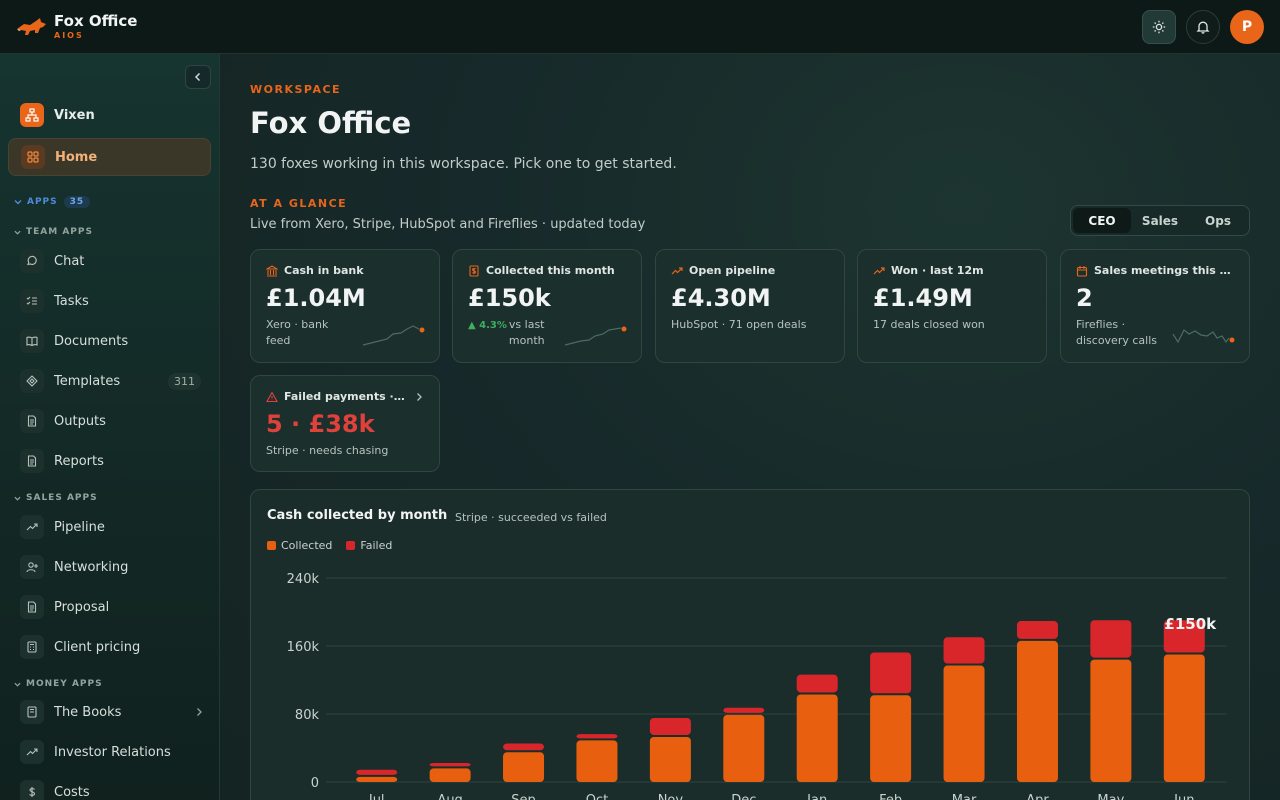 This screenshot has width=1280, height=800. Describe the element at coordinates (32, 607) in the screenshot. I see `file-icon` at that location.